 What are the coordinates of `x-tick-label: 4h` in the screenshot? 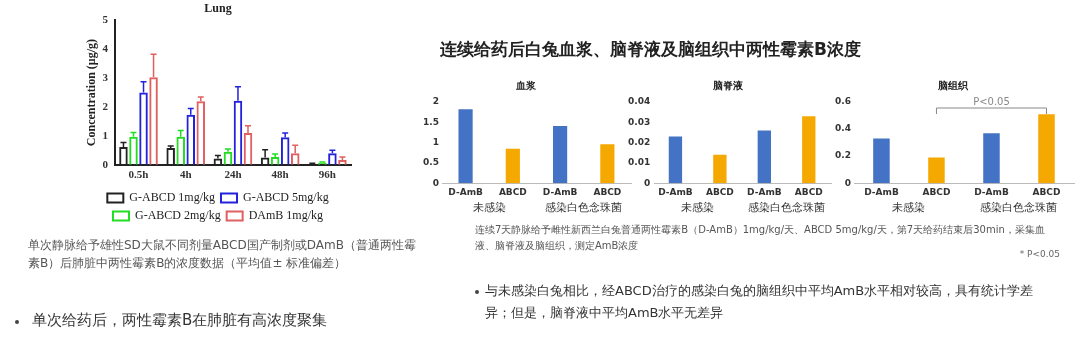 It's located at (185, 174).